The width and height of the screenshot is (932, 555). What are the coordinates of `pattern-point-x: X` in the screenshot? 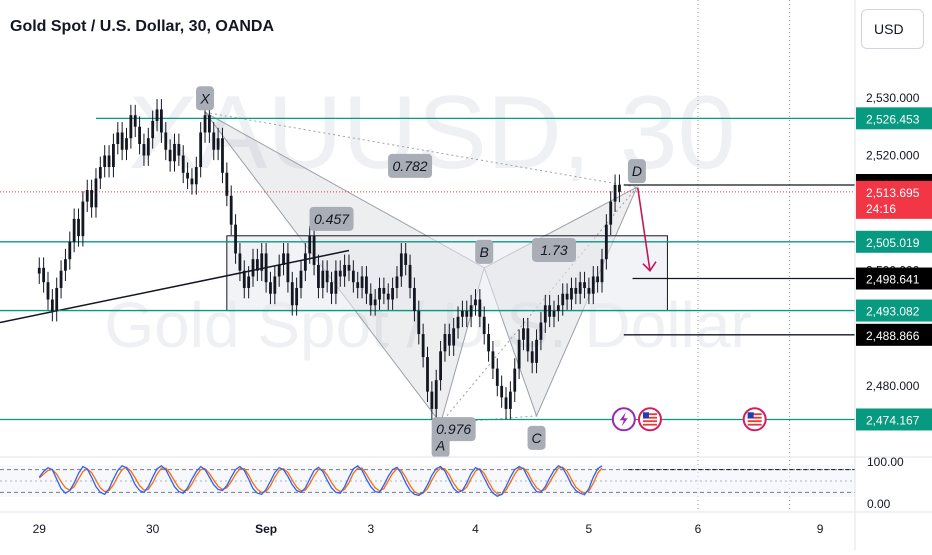 It's located at (204, 98).